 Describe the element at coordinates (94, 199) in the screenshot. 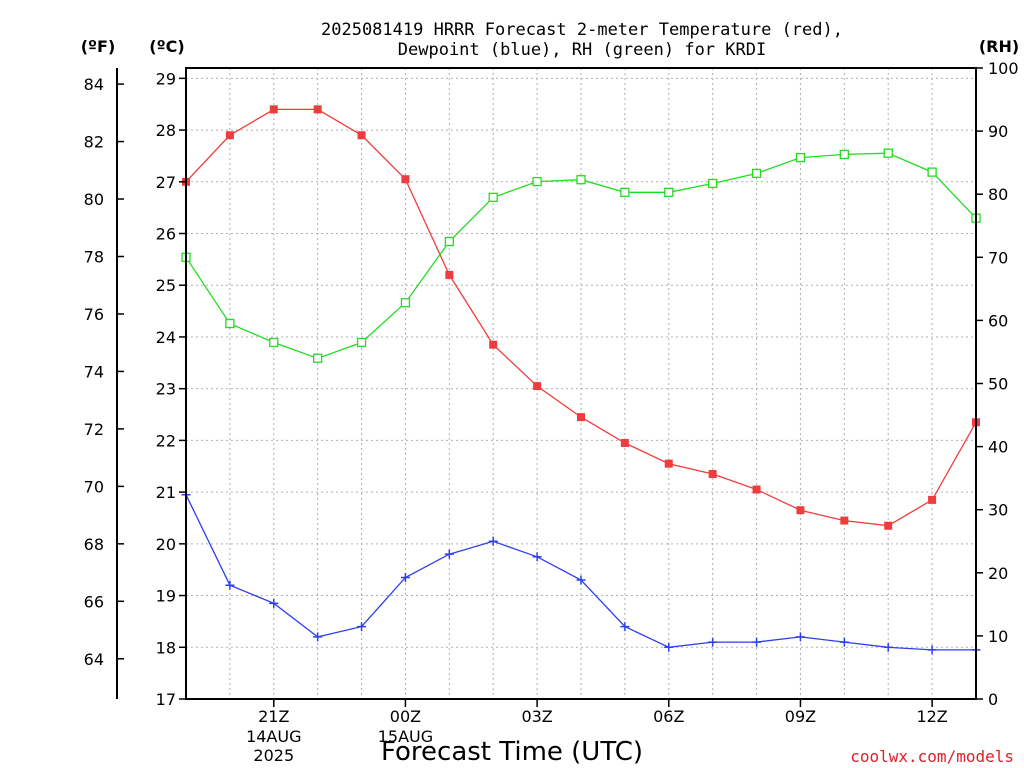

I see `fahrenheit-tick-label: 80` at that location.